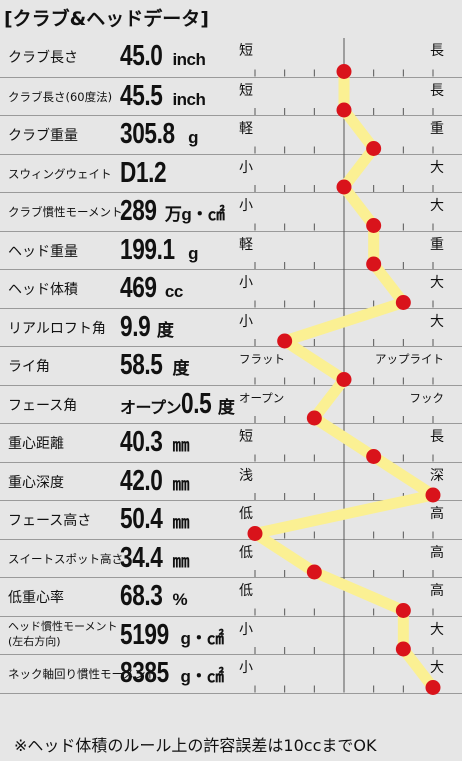  What do you see at coordinates (36, 444) in the screenshot?
I see `row-label: 重心距離` at bounding box center [36, 444].